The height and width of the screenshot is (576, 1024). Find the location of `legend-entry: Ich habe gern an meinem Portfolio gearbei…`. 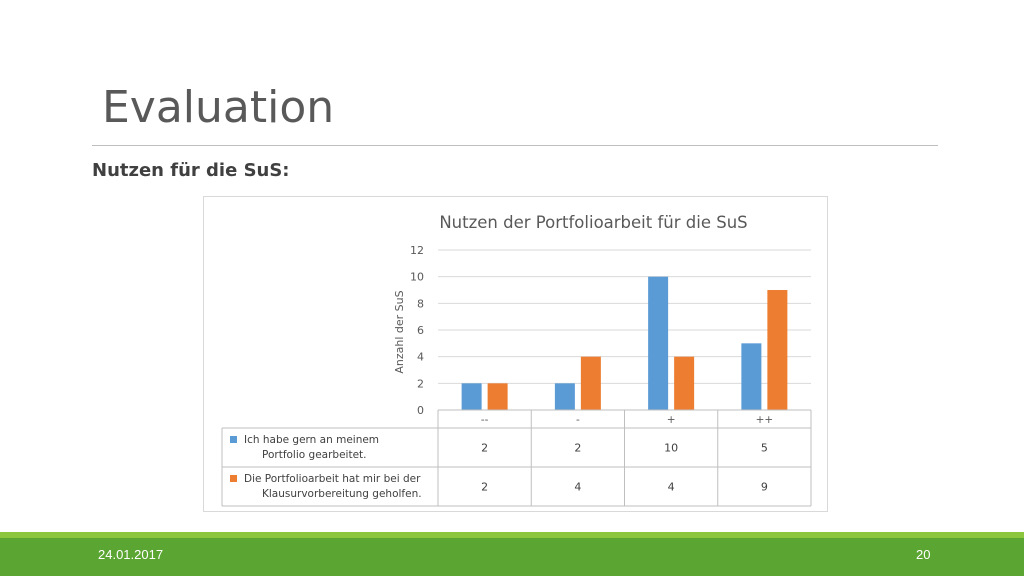

legend-entry: Ich habe gern an meinem Portfolio gearbei… is located at coordinates (311, 447).